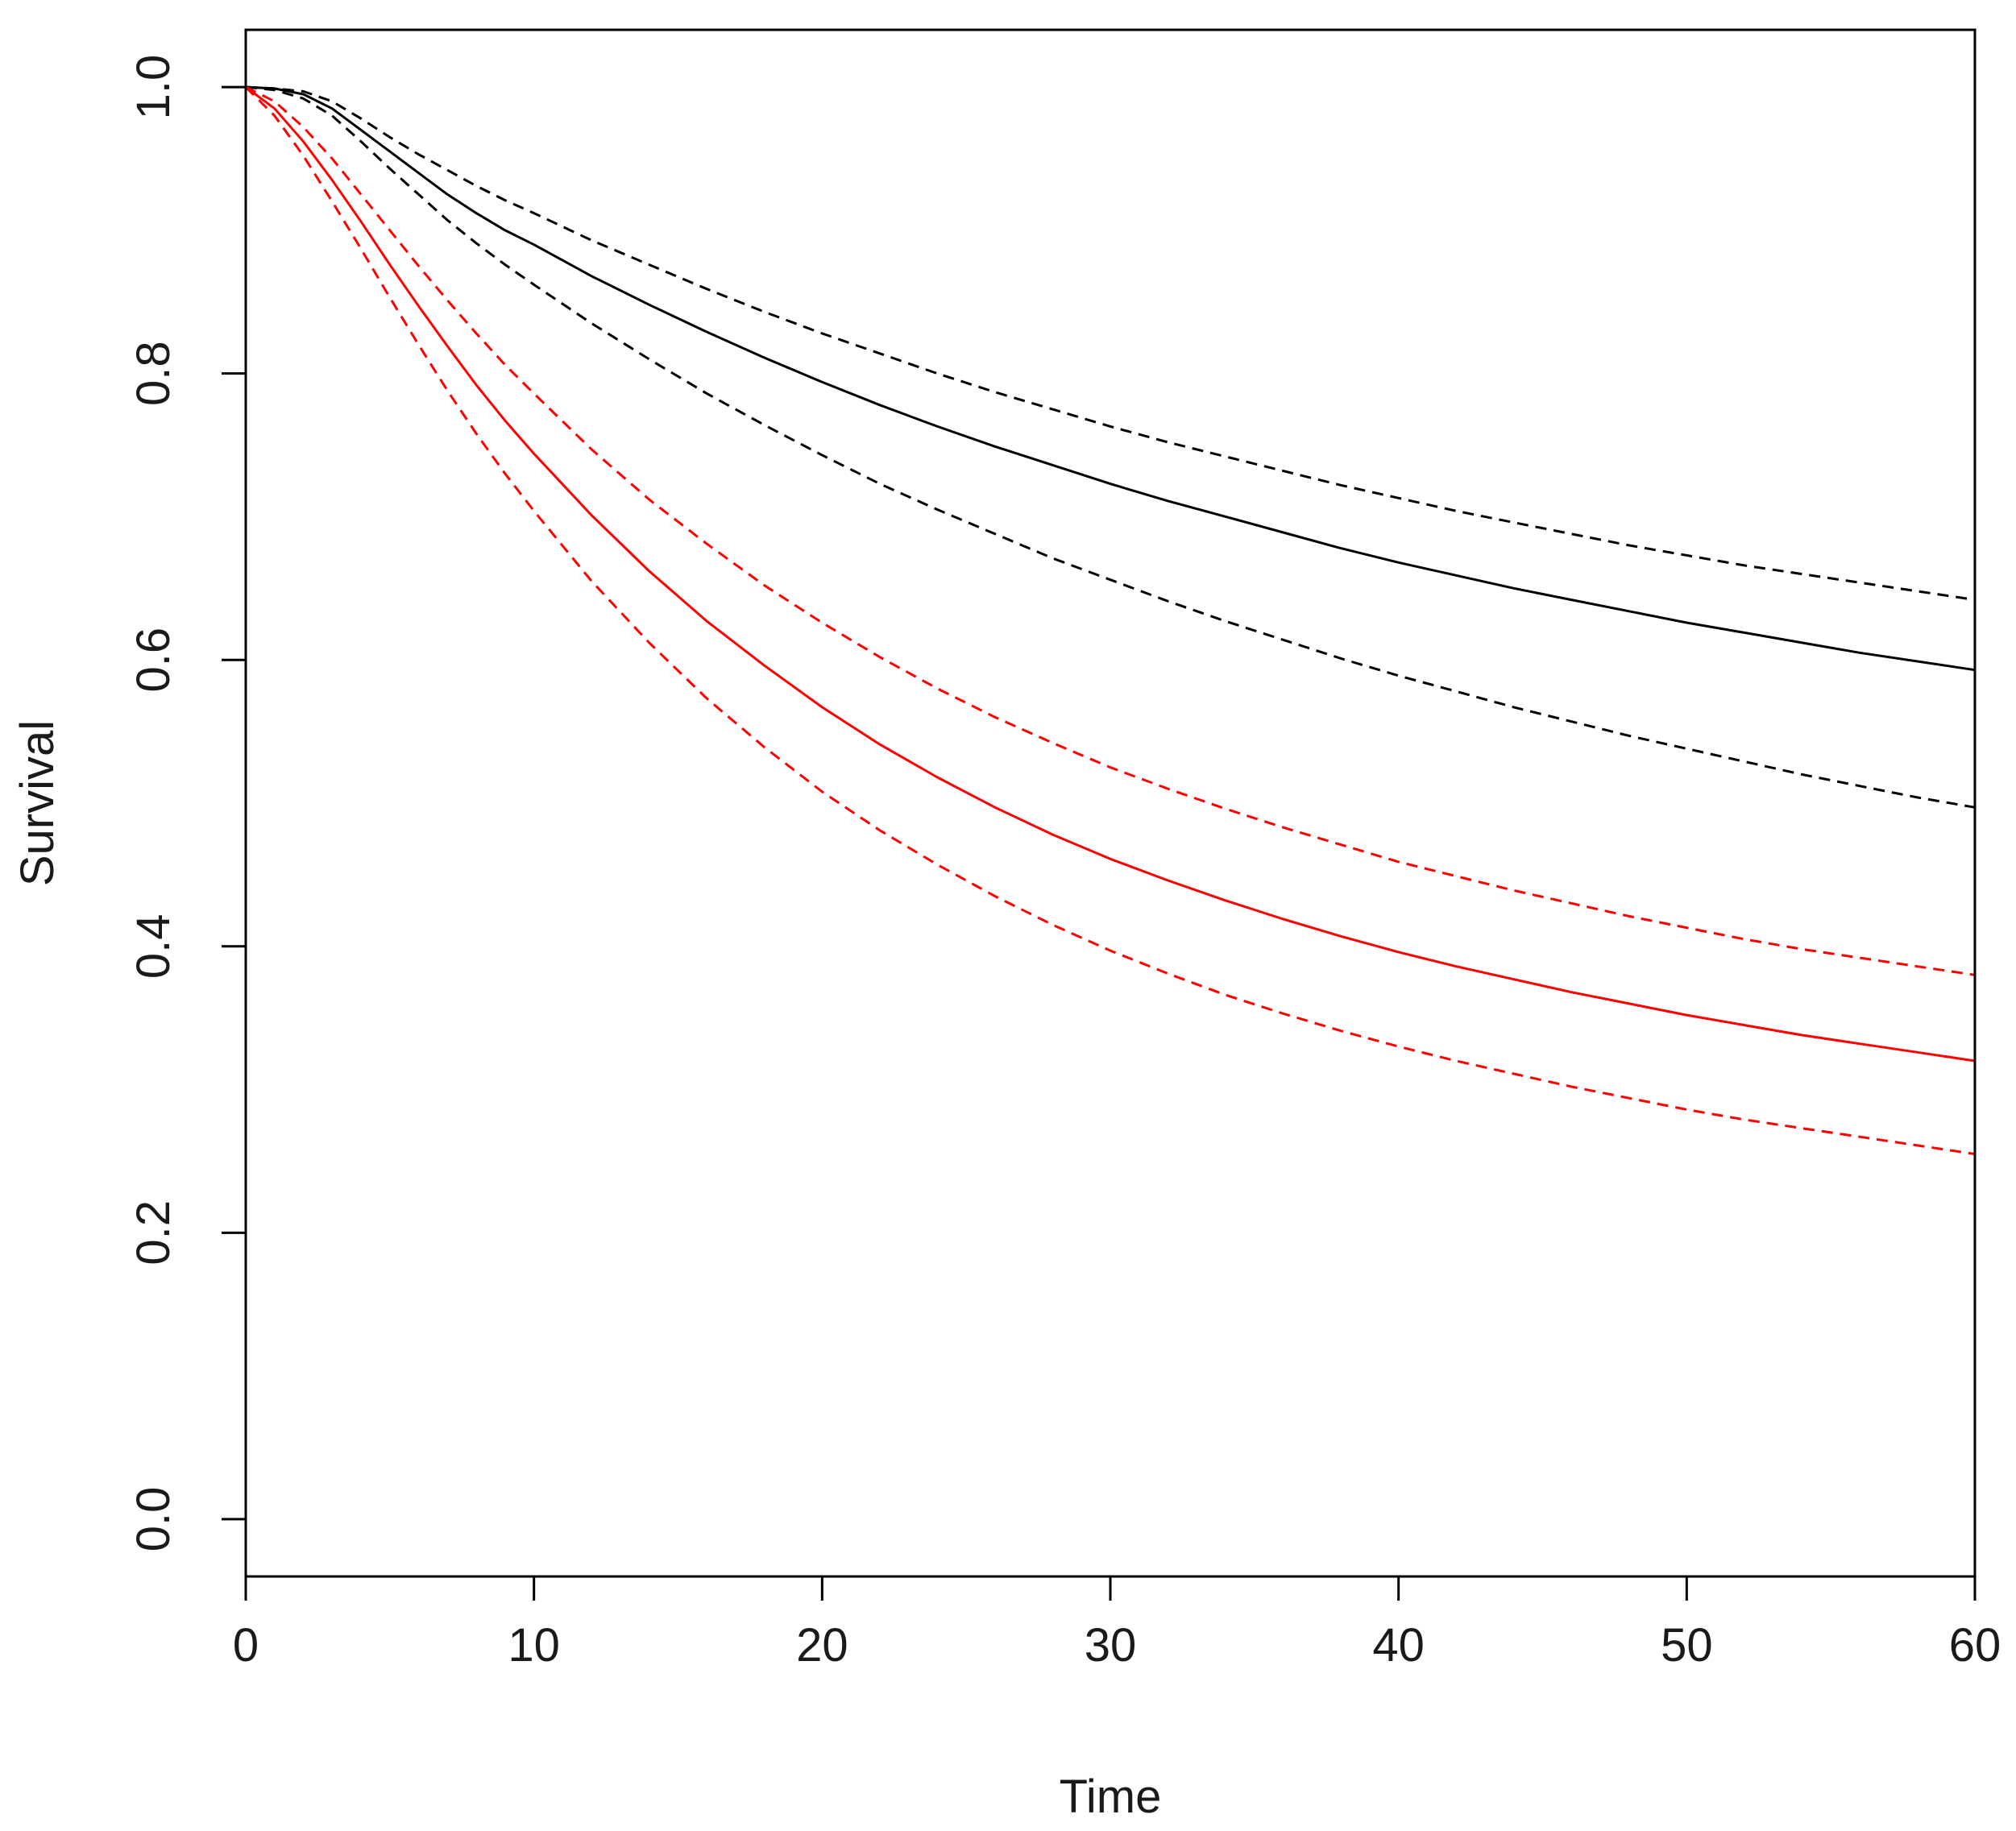  I want to click on y-axis-title: Survival, so click(37, 803).